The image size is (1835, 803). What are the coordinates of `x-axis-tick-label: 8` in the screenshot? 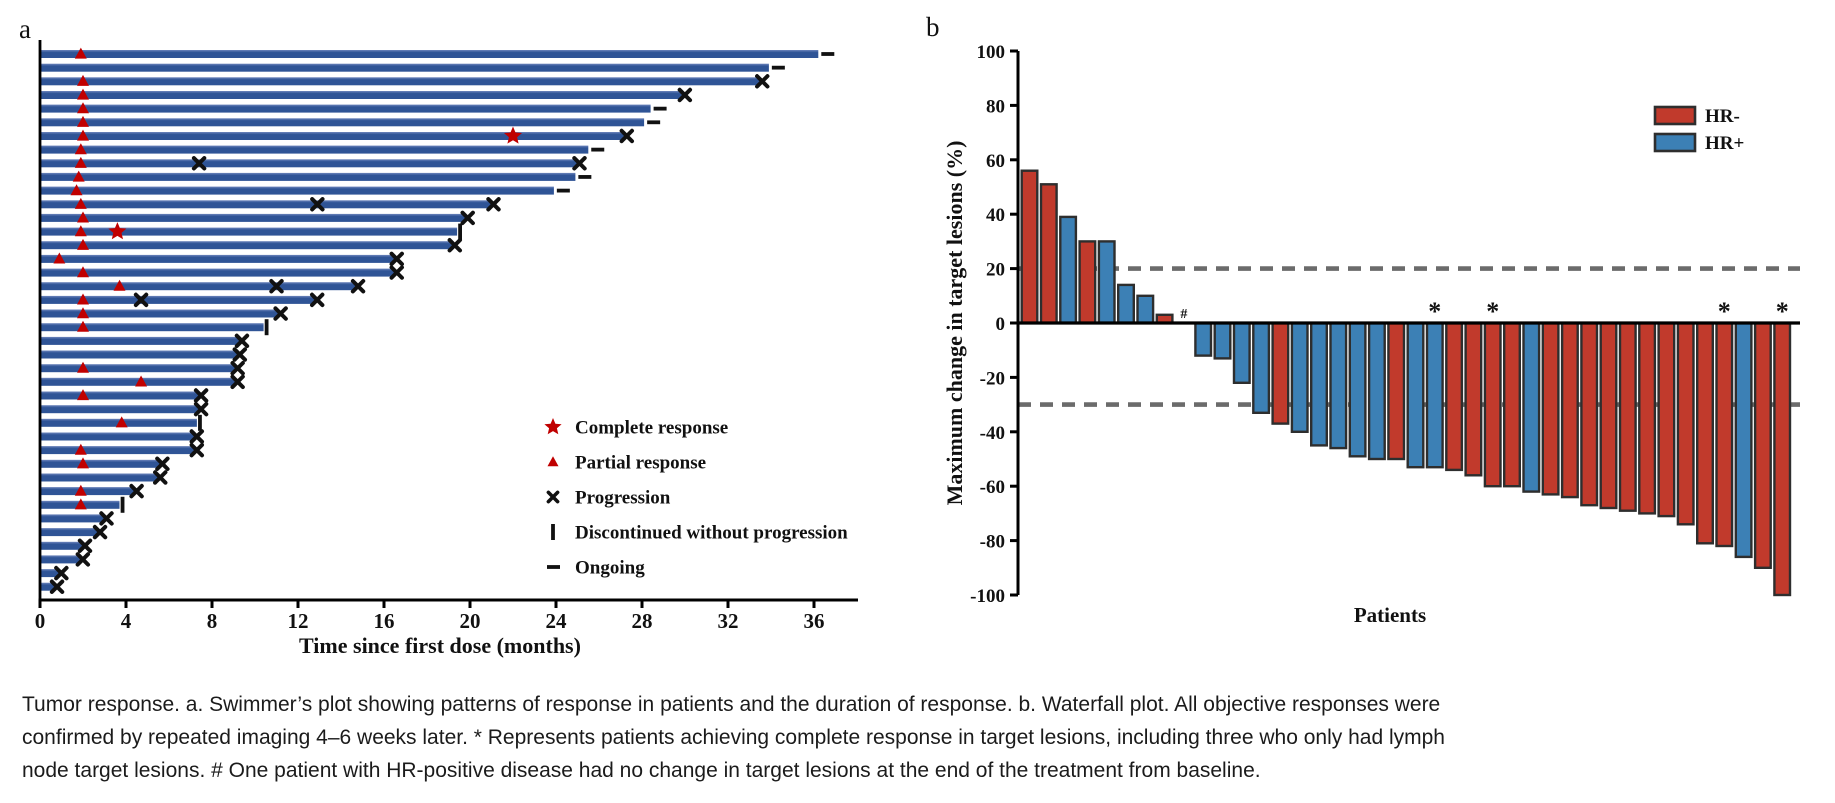 It's located at (212, 621).